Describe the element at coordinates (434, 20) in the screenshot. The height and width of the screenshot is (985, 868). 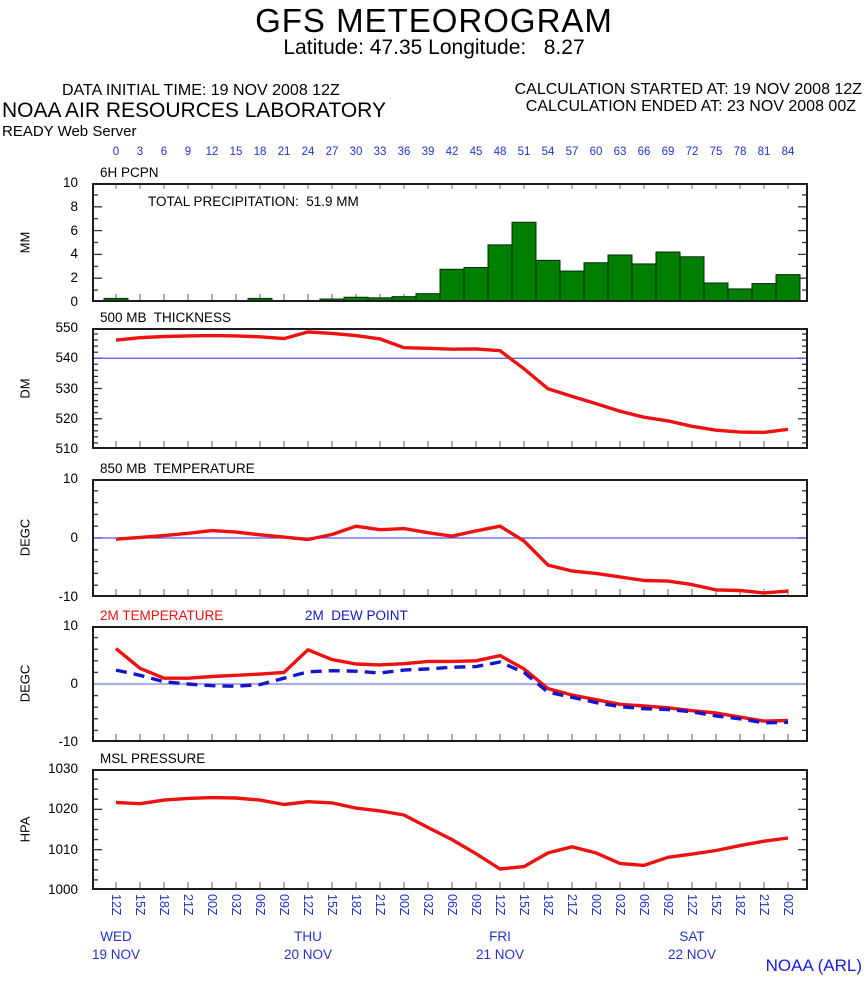
I see `page-title: GFS METEOROGRAM` at that location.